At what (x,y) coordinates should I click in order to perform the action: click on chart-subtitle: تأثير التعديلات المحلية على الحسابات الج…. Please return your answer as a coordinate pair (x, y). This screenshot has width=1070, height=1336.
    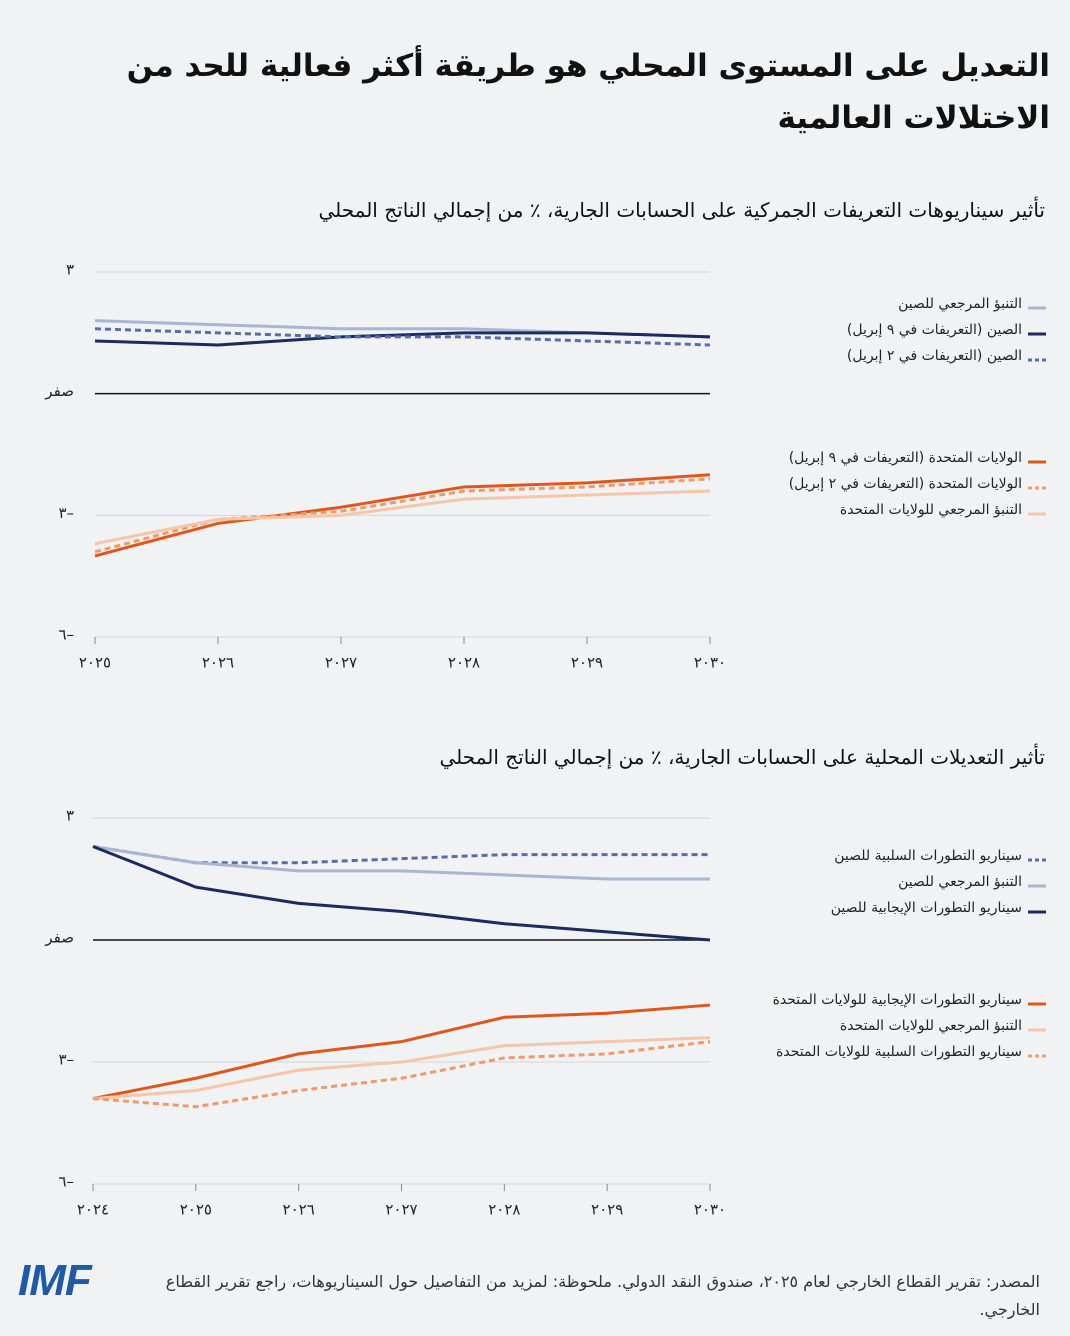
    Looking at the image, I should click on (742, 757).